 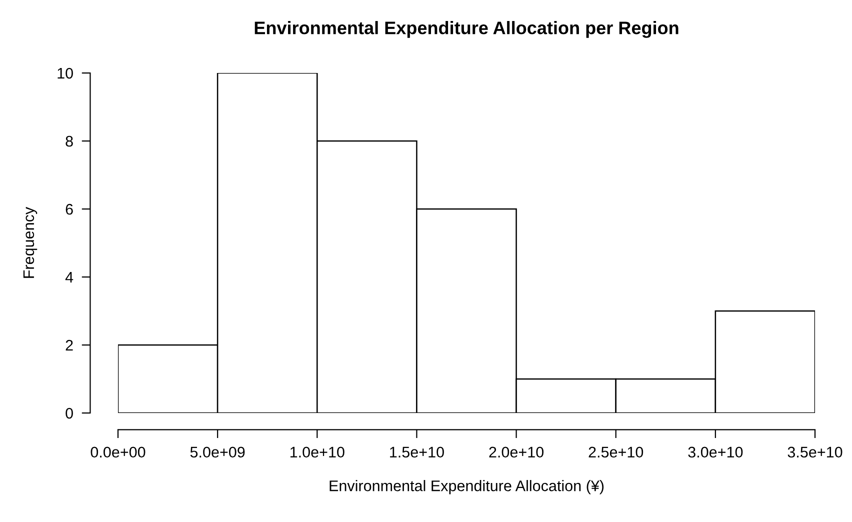 I want to click on x-tick-label: 1.0e+10, so click(x=317, y=452).